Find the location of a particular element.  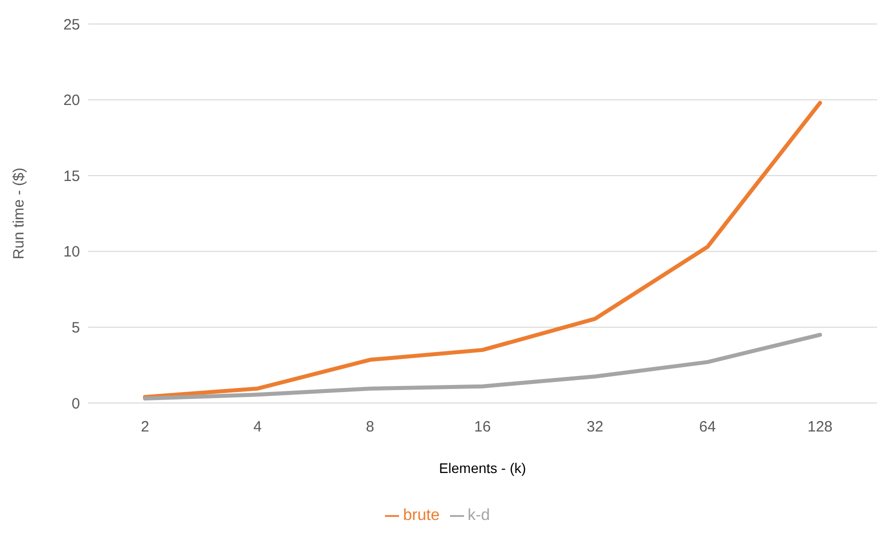

x-tick-label: 2 is located at coordinates (145, 427).